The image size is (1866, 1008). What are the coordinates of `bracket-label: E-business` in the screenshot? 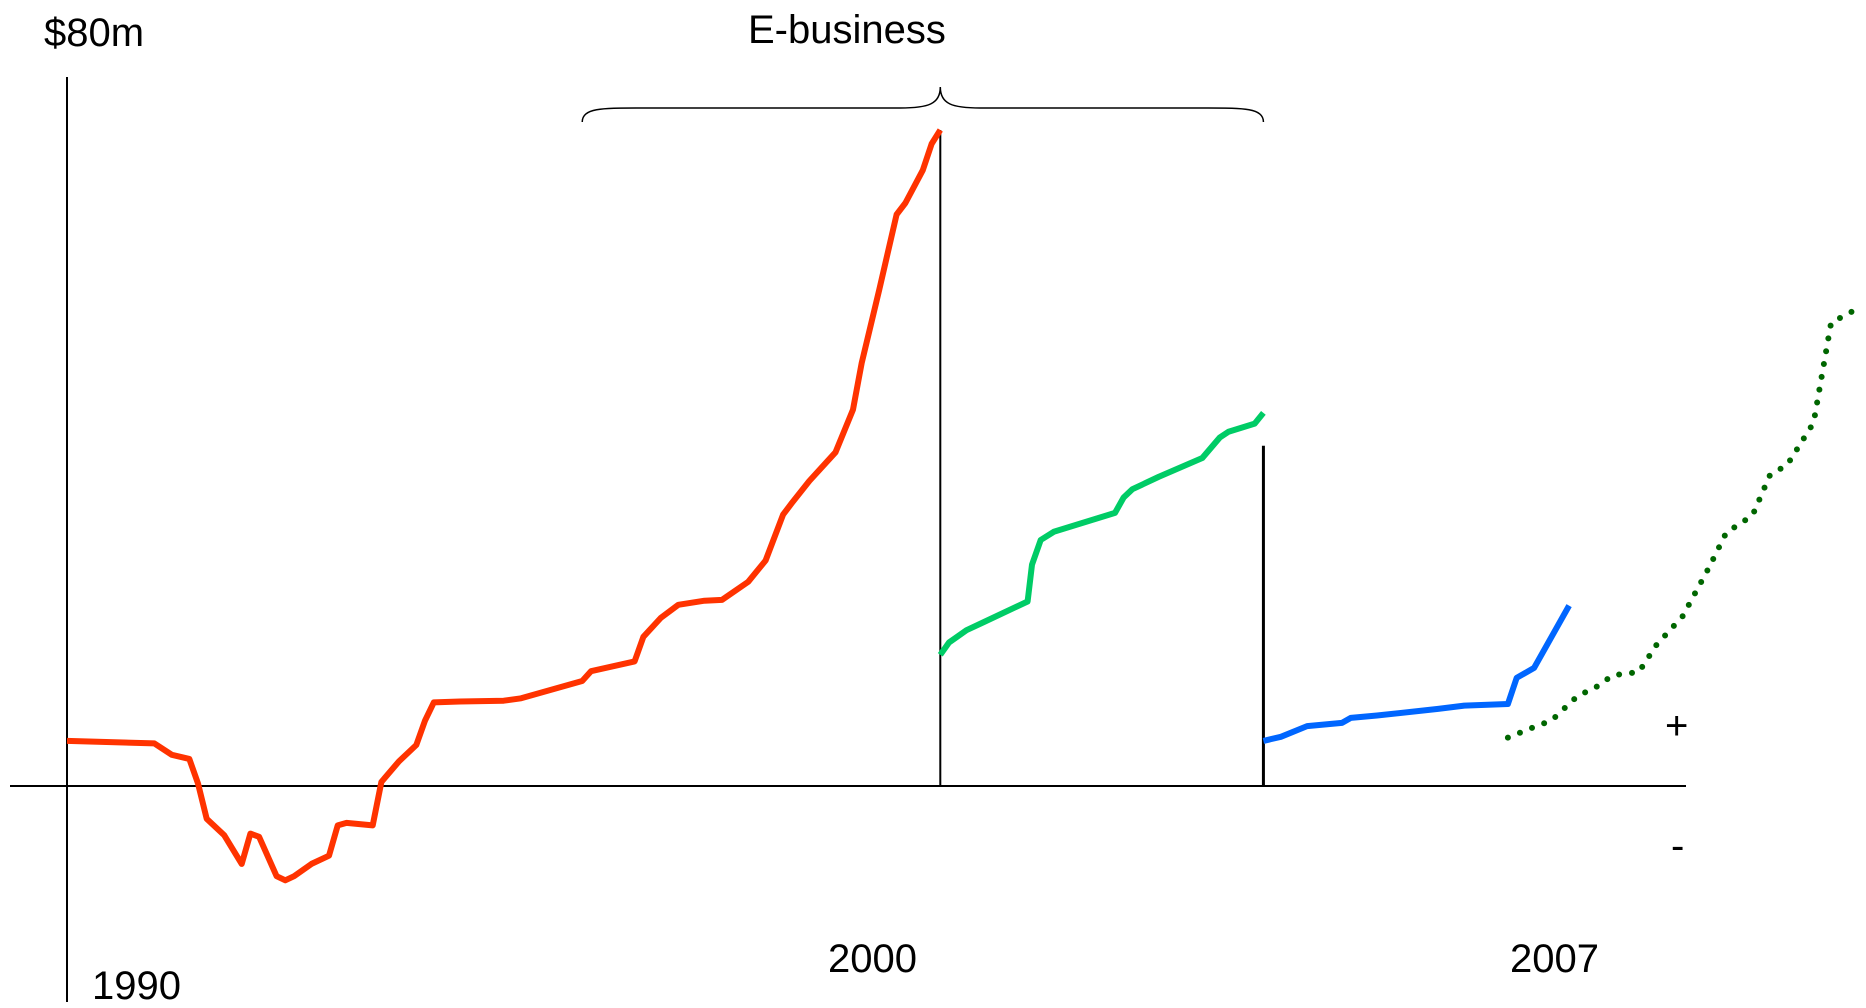 It's located at (847, 30).